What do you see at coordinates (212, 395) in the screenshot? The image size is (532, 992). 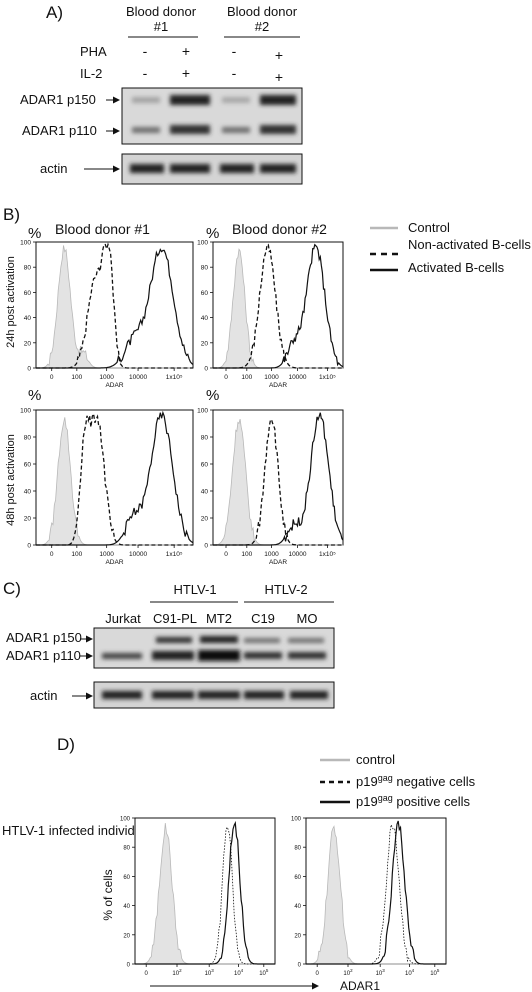 I see `b-pct-4: %` at bounding box center [212, 395].